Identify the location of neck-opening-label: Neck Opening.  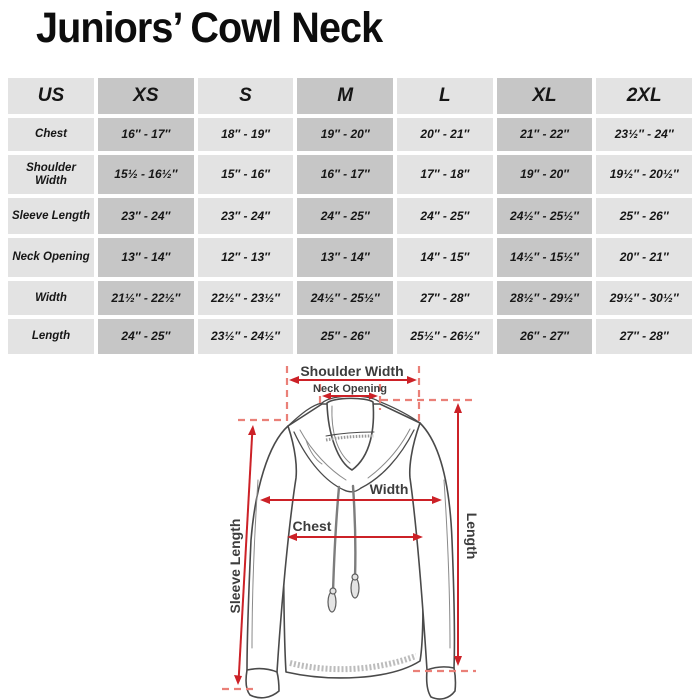
(350, 389).